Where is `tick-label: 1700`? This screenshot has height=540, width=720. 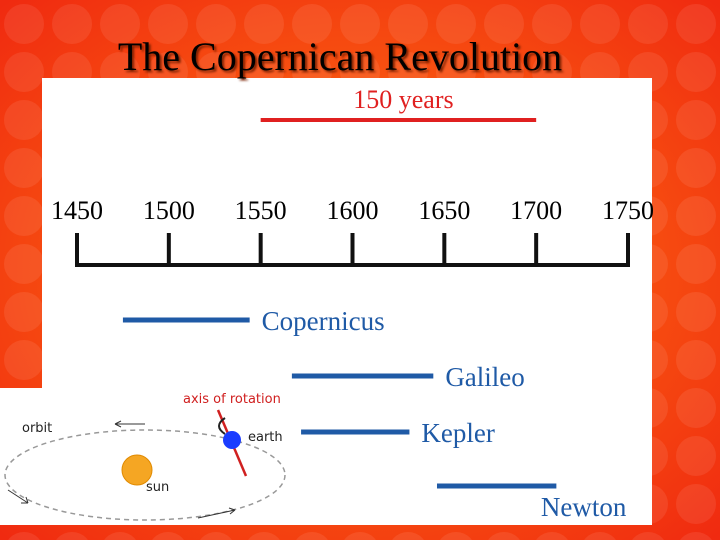 tick-label: 1700 is located at coordinates (536, 210).